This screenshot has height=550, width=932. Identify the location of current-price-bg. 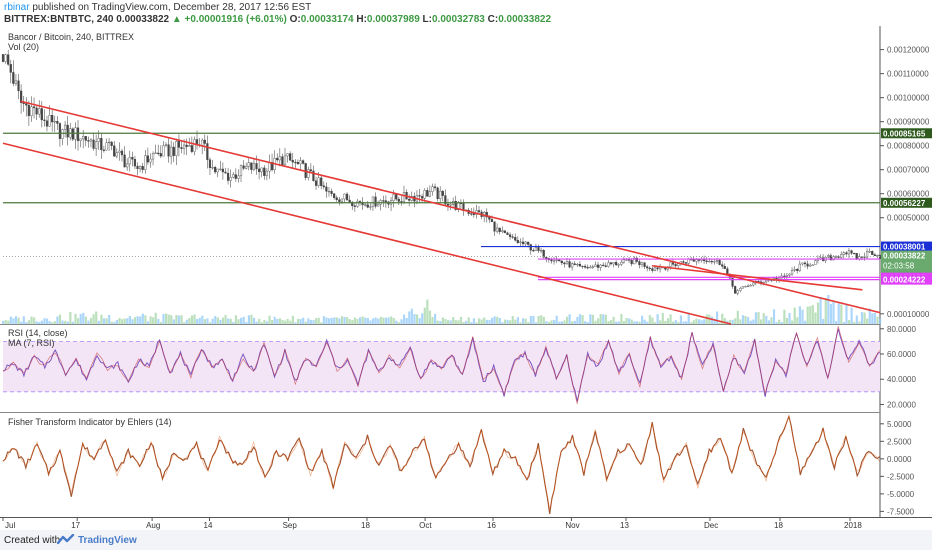
(906, 261).